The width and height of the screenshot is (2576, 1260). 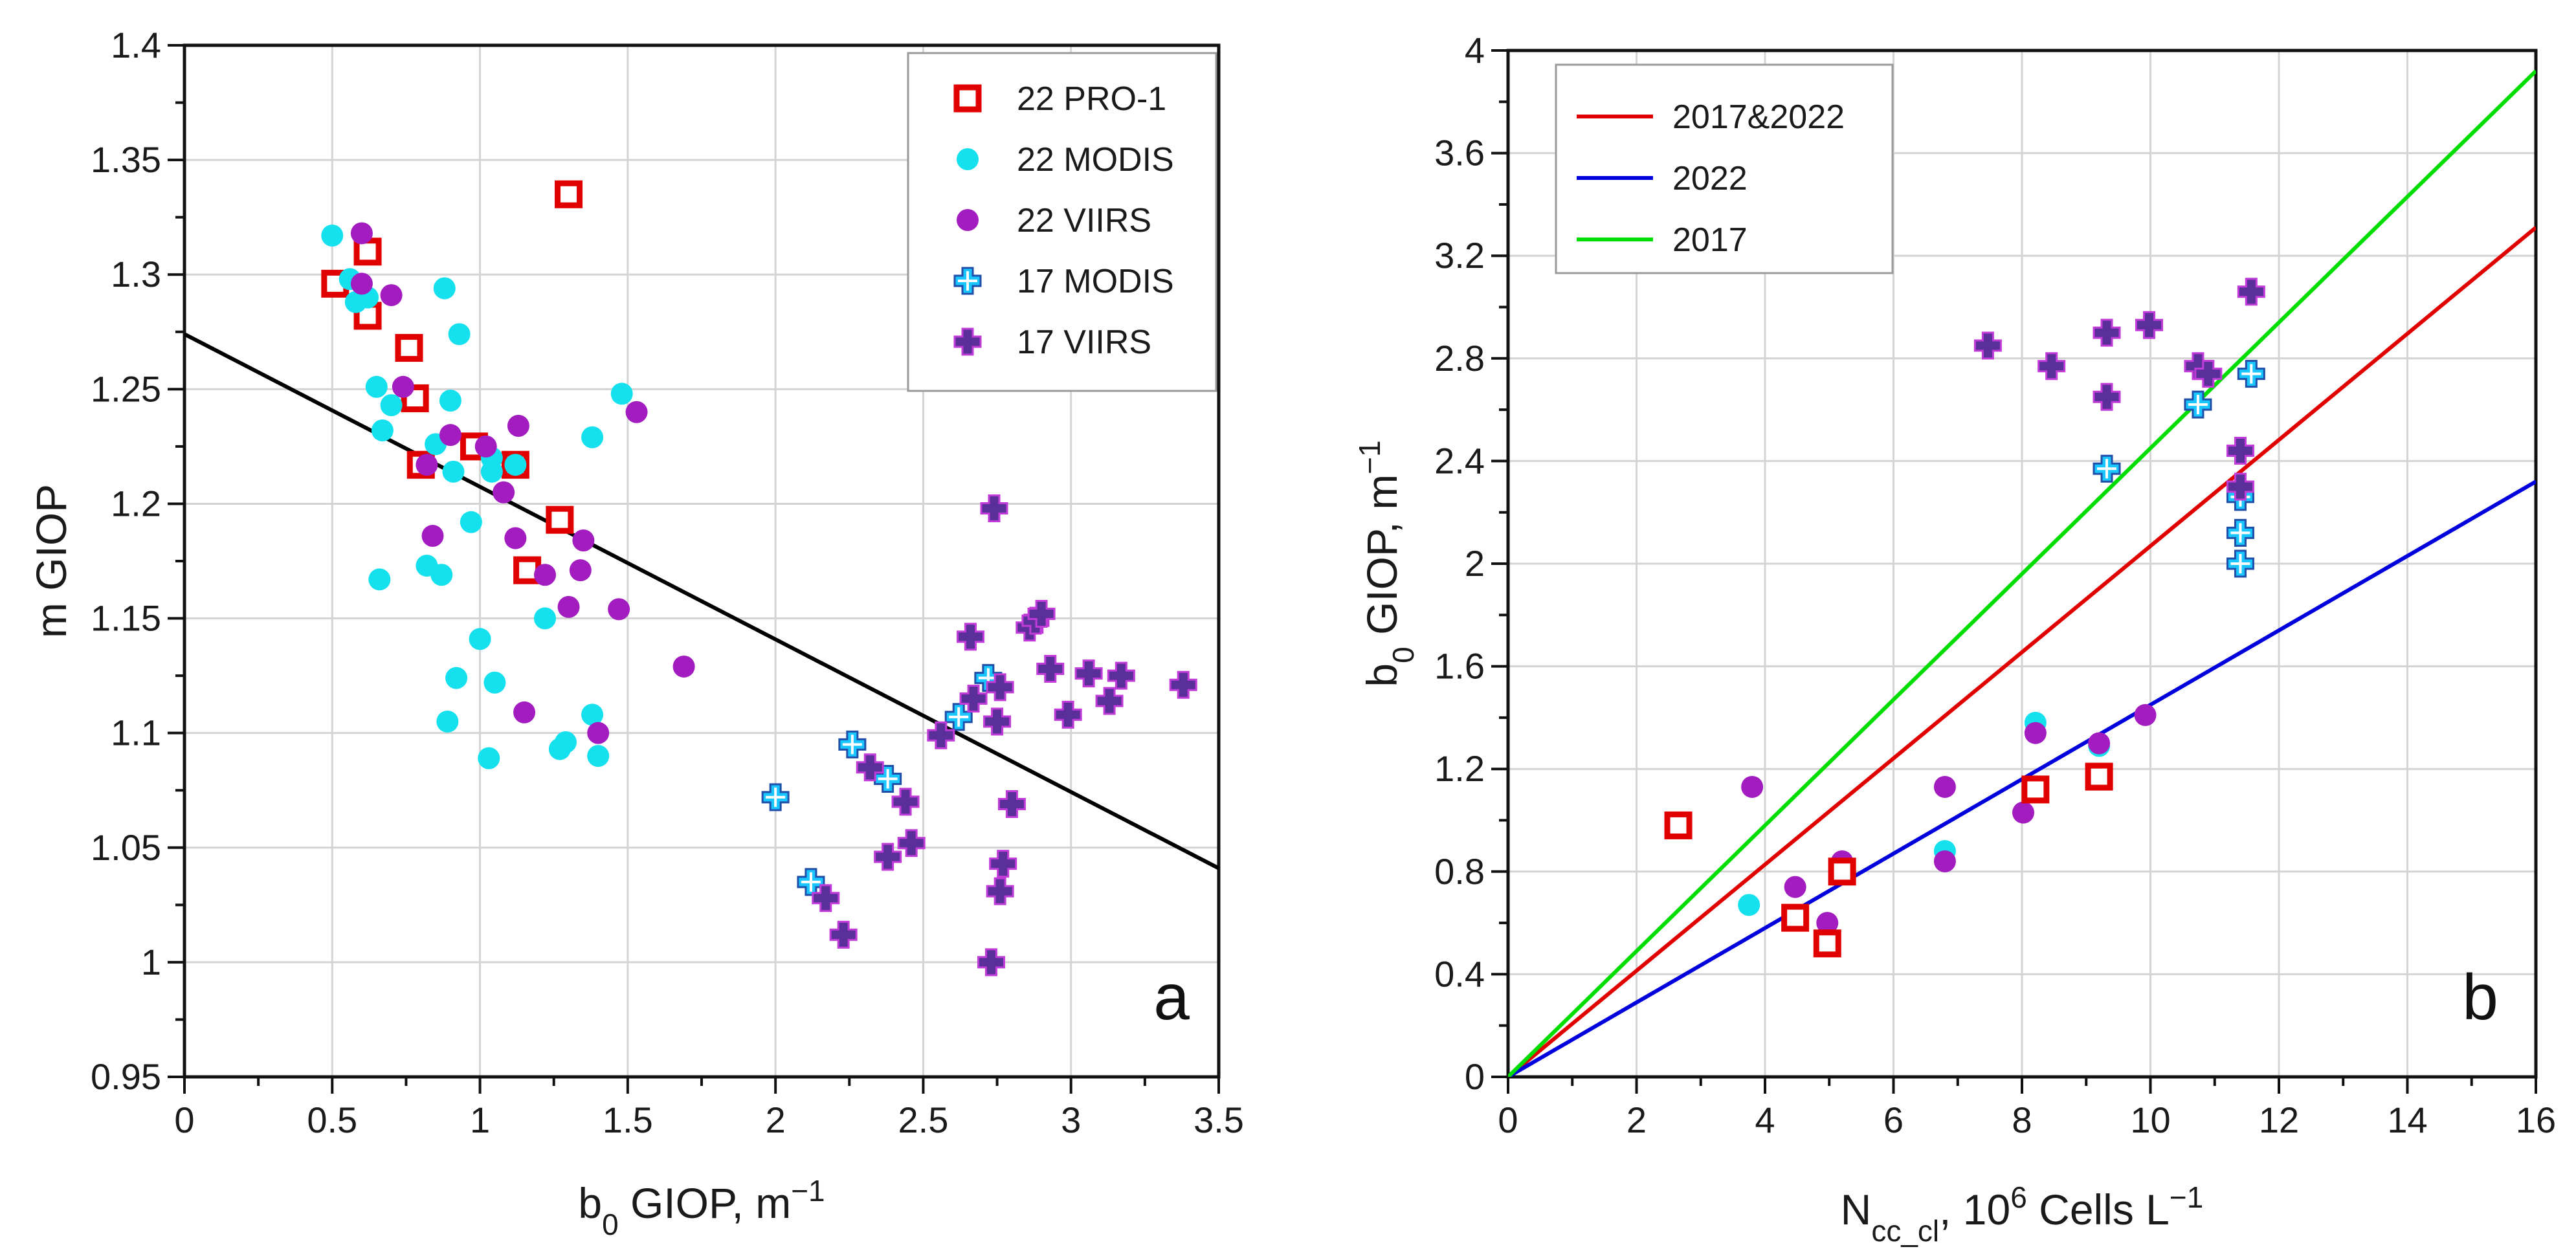 What do you see at coordinates (1459, 153) in the screenshot?
I see `y-tick-label: 3.6` at bounding box center [1459, 153].